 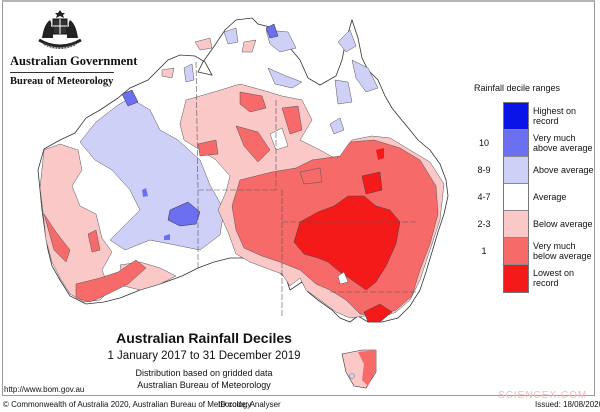 What do you see at coordinates (516, 224) in the screenshot?
I see `legend-swatch-below` at bounding box center [516, 224].